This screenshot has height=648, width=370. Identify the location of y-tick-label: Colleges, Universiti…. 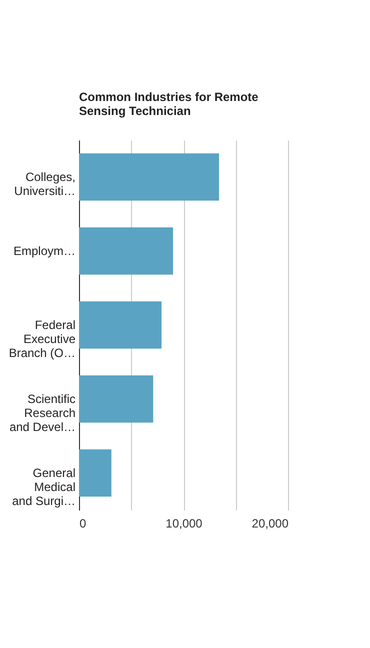
(45, 184).